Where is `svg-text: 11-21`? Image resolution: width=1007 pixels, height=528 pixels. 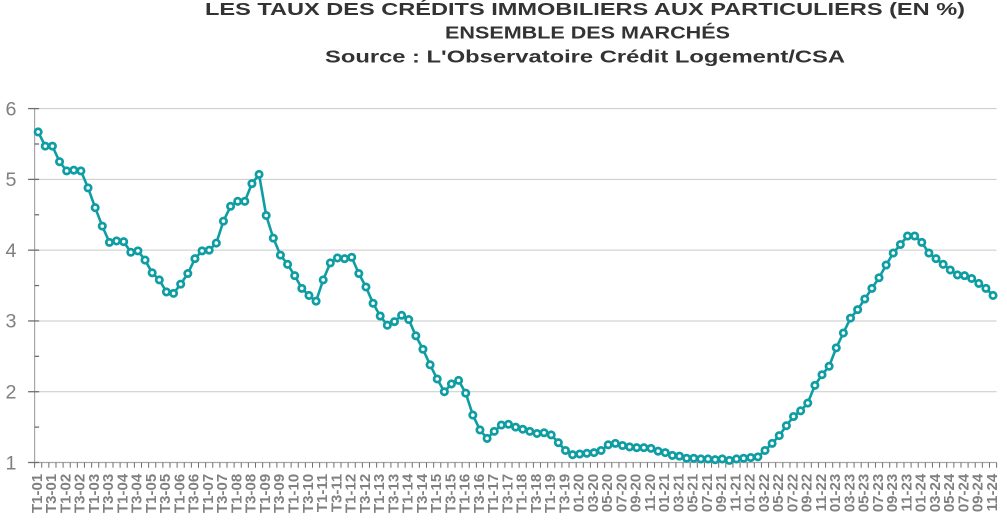 svg-text: 11-21 is located at coordinates (735, 493).